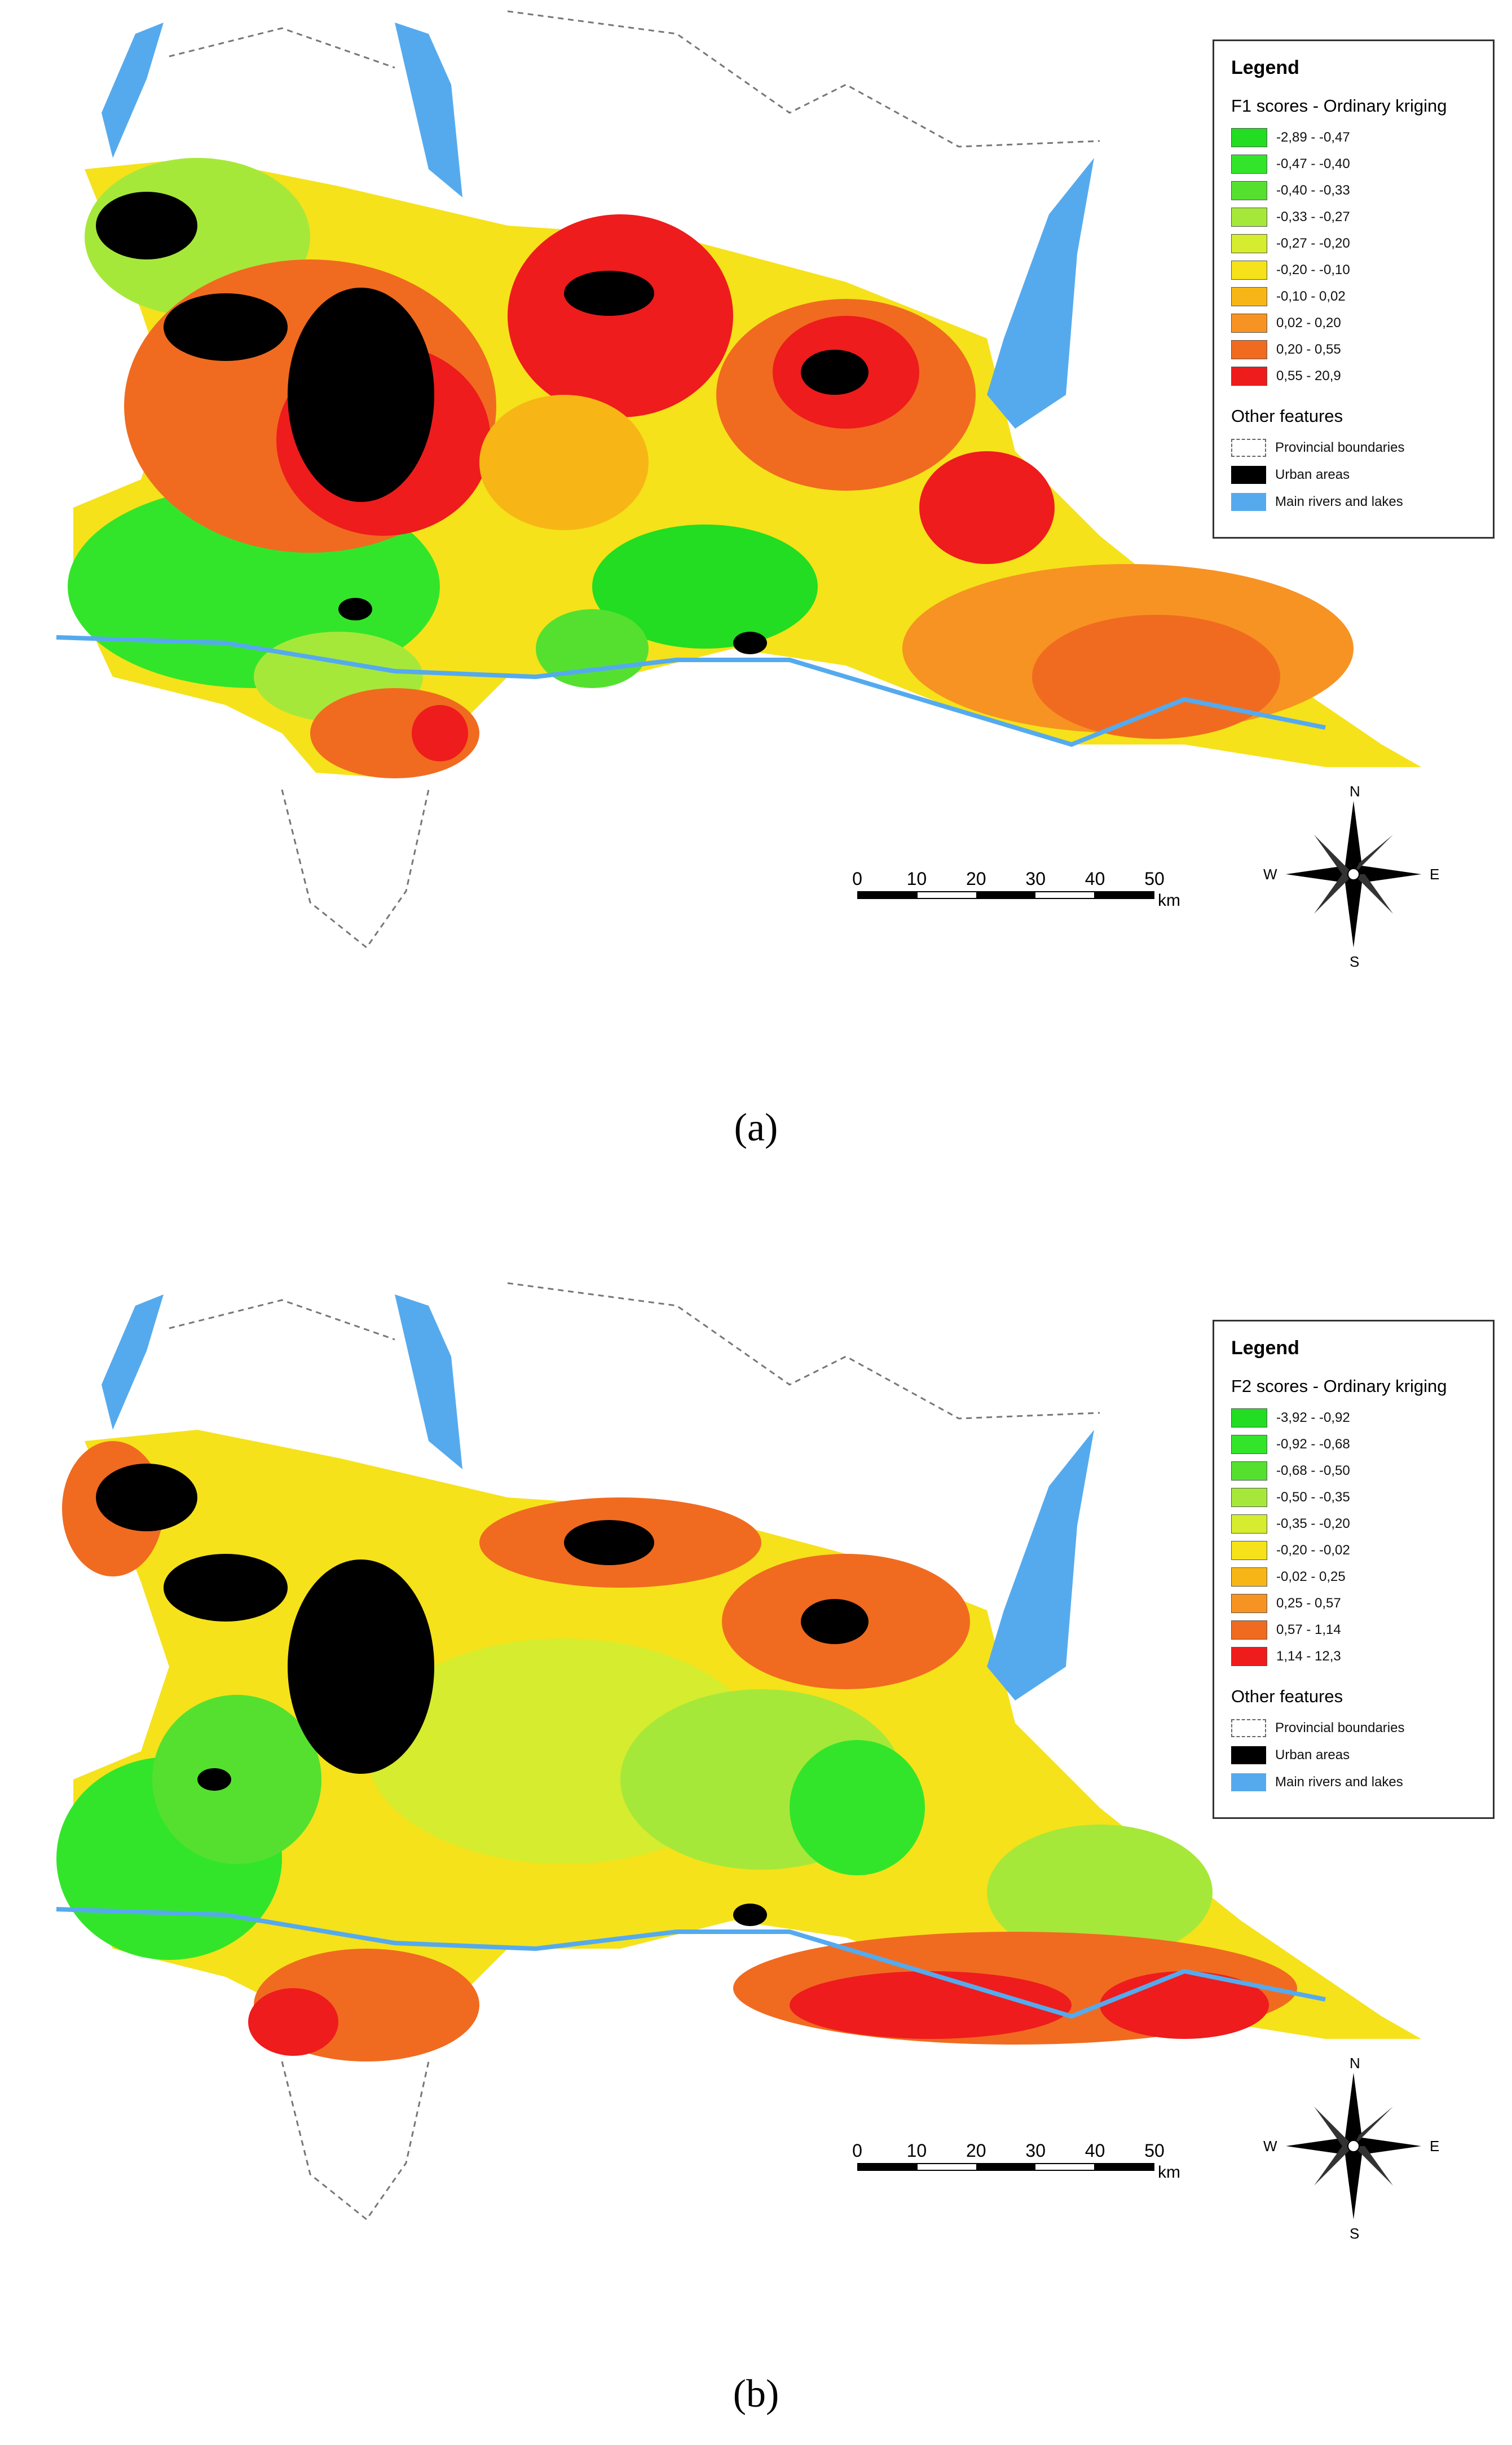 The image size is (1512, 2445). Describe the element at coordinates (1354, 296) in the screenshot. I see `legend-class-row: -0,10 - 0,02` at that location.